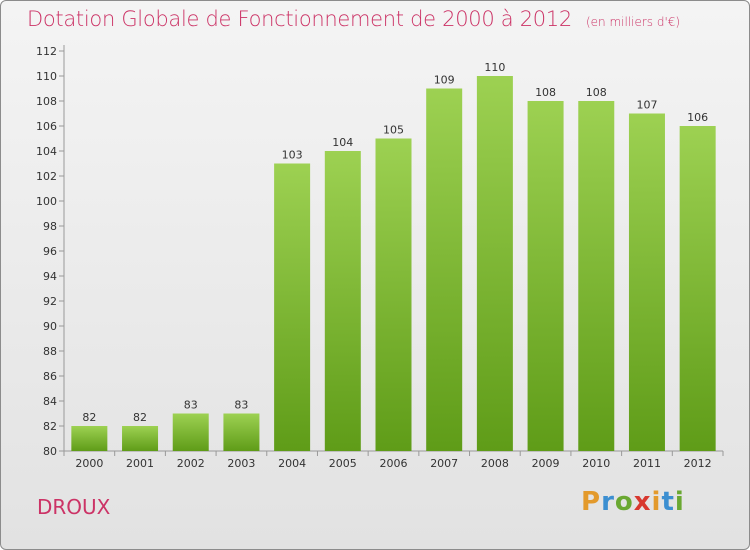 The height and width of the screenshot is (550, 750). What do you see at coordinates (393, 294) in the screenshot?
I see `bar-2006` at bounding box center [393, 294].